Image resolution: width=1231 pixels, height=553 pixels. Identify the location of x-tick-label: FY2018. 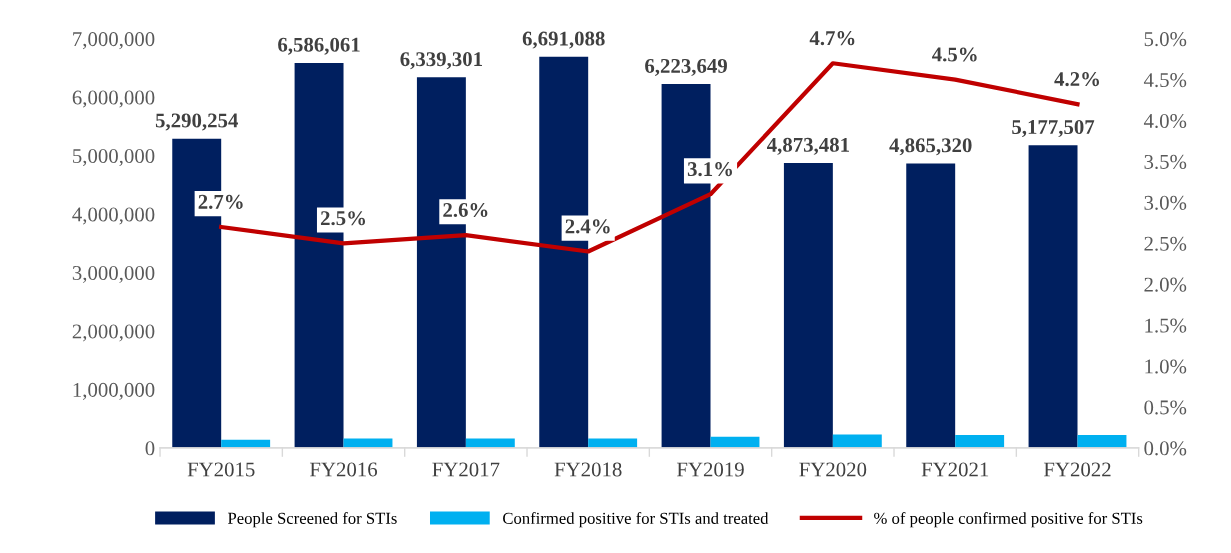
(588, 469).